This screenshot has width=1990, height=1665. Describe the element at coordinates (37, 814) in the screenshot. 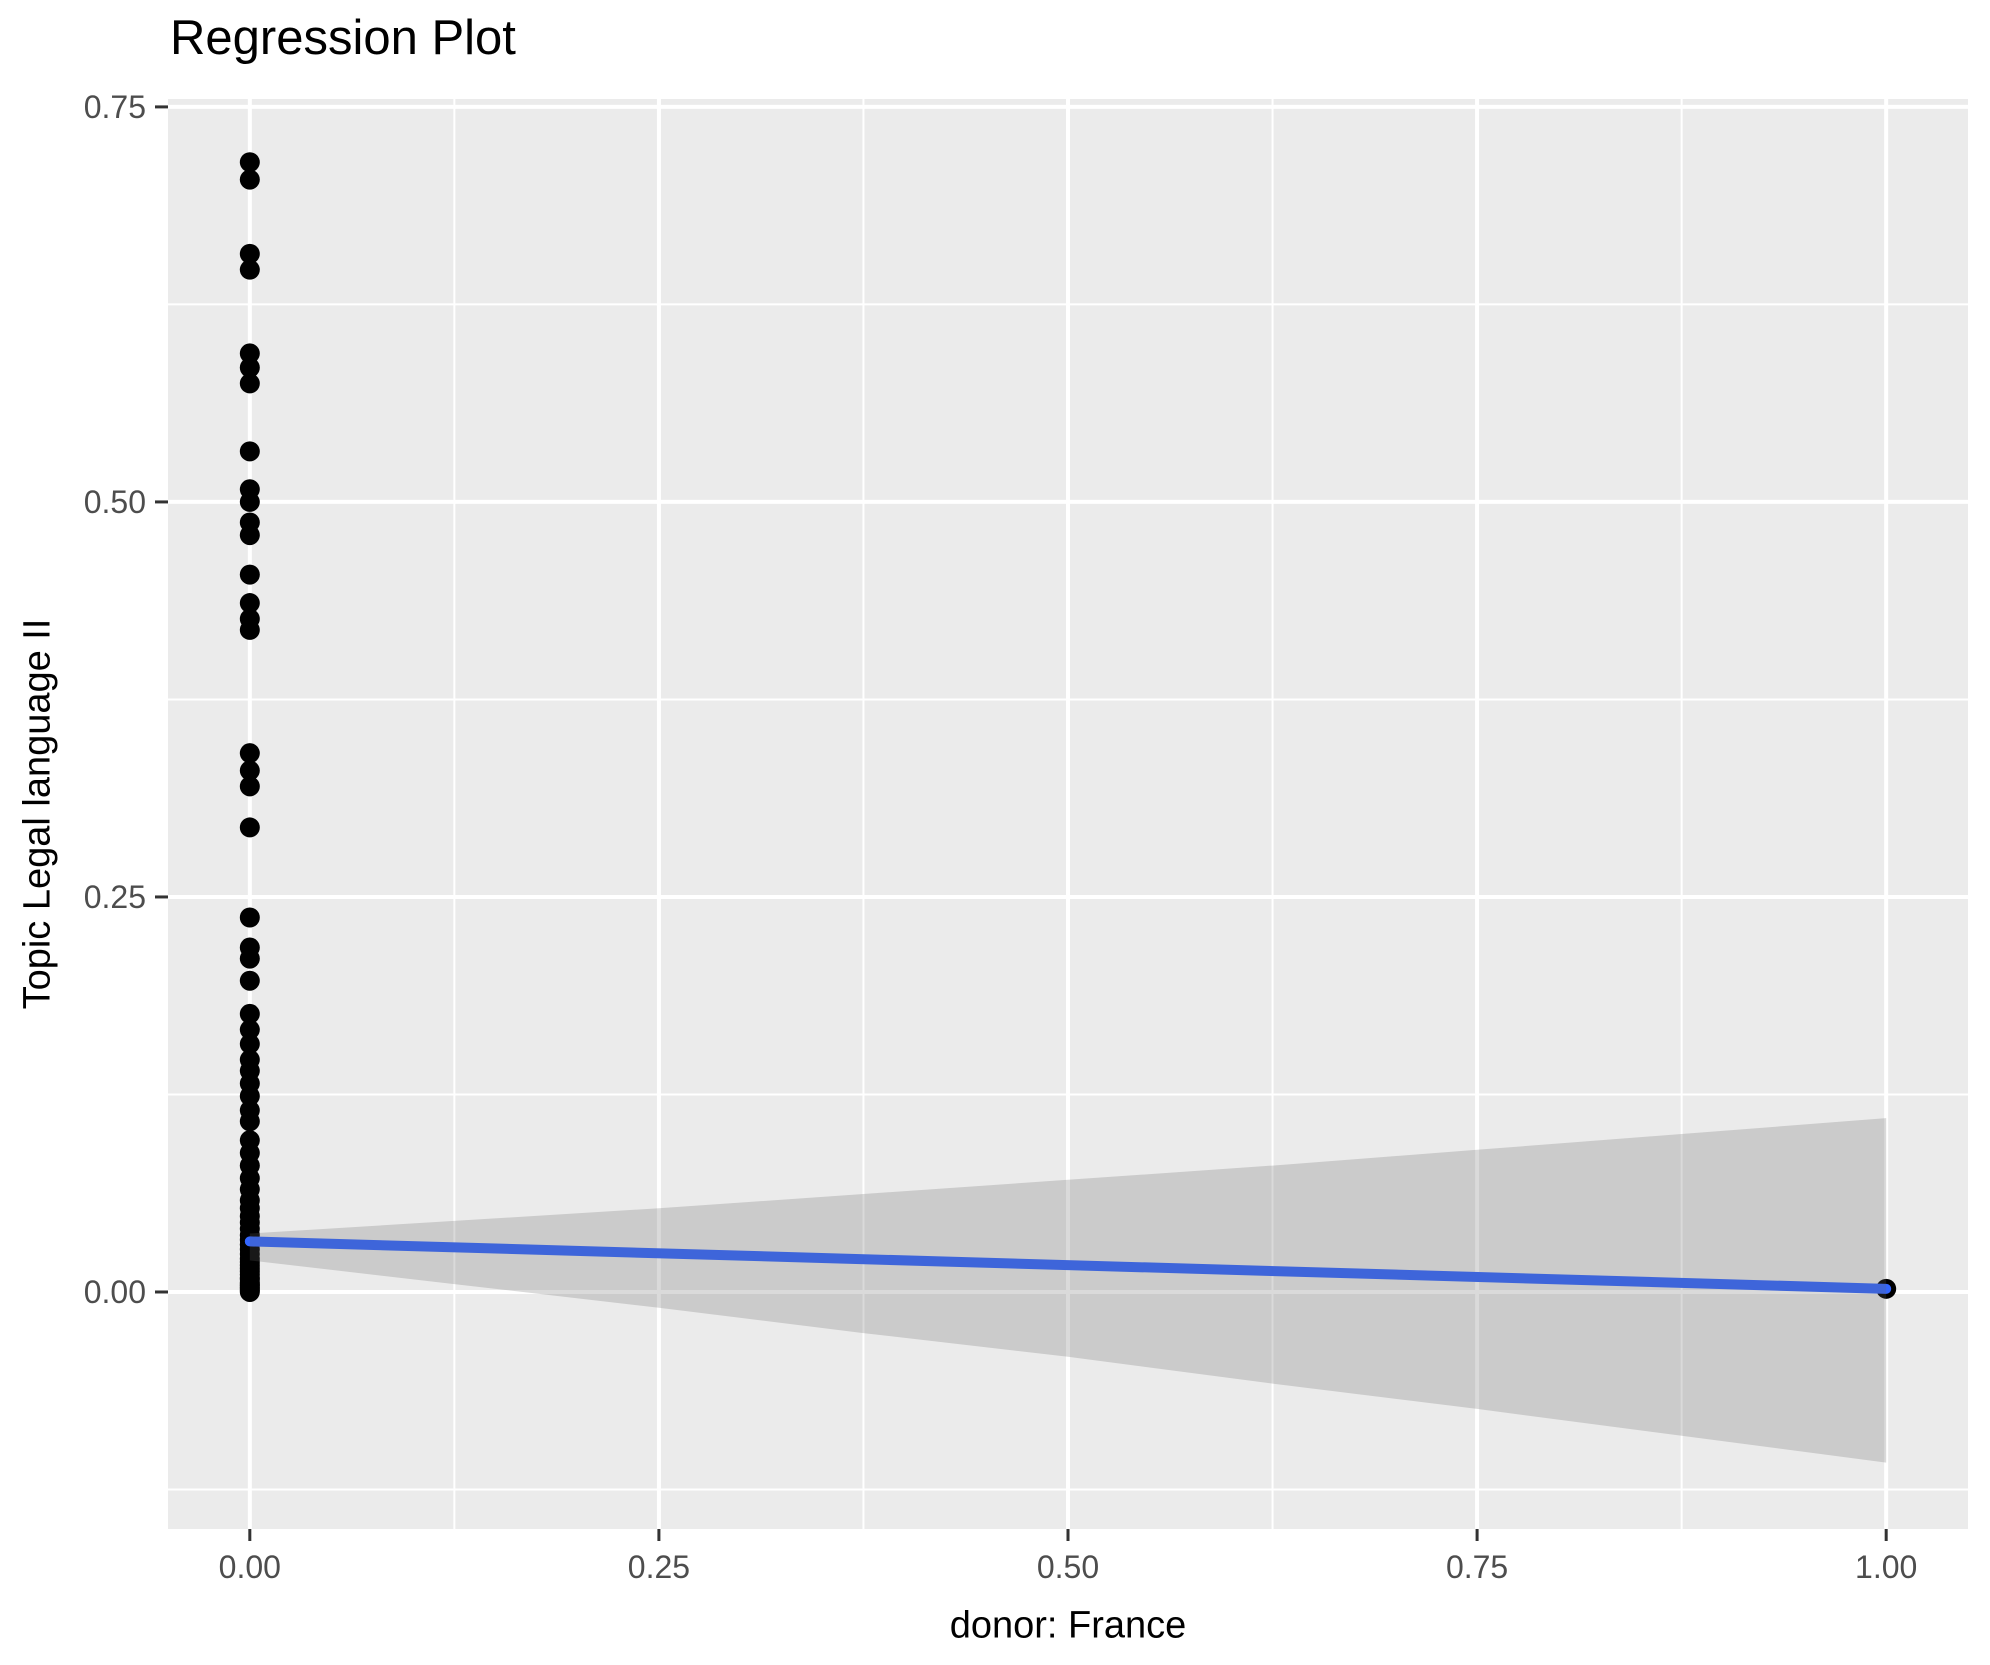

I see `y-axis-title: Topic Legal language II` at that location.